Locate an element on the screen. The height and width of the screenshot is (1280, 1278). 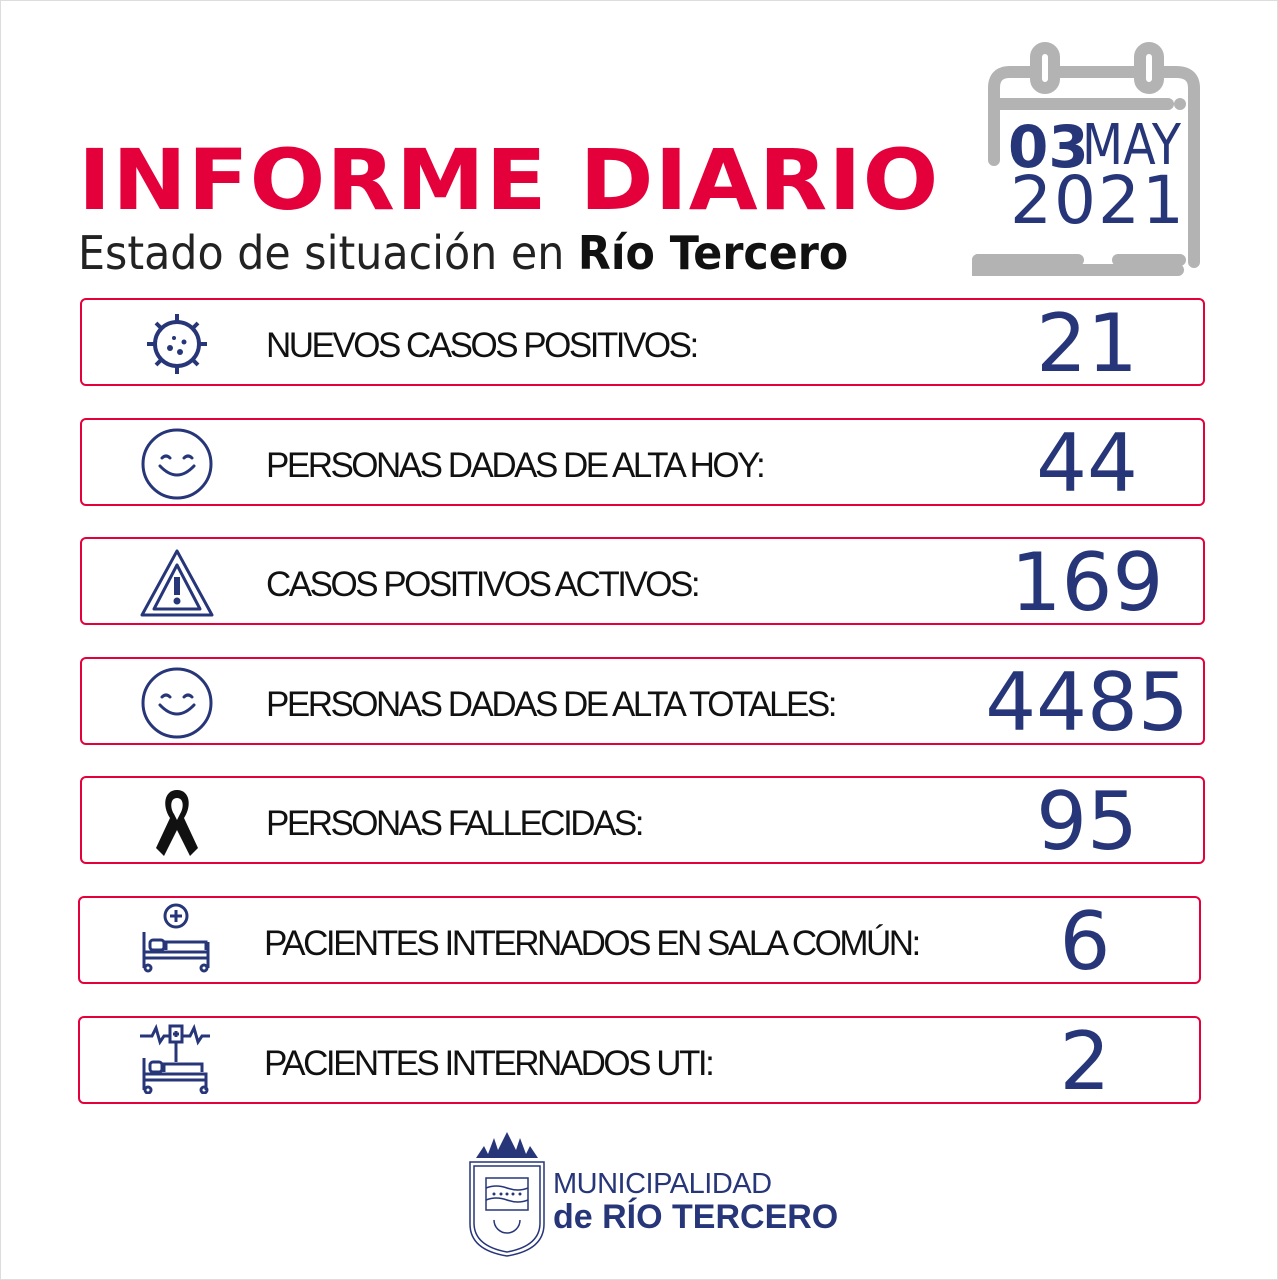
footer-municipality: MUNICIPALIDAD is located at coordinates (662, 1184).